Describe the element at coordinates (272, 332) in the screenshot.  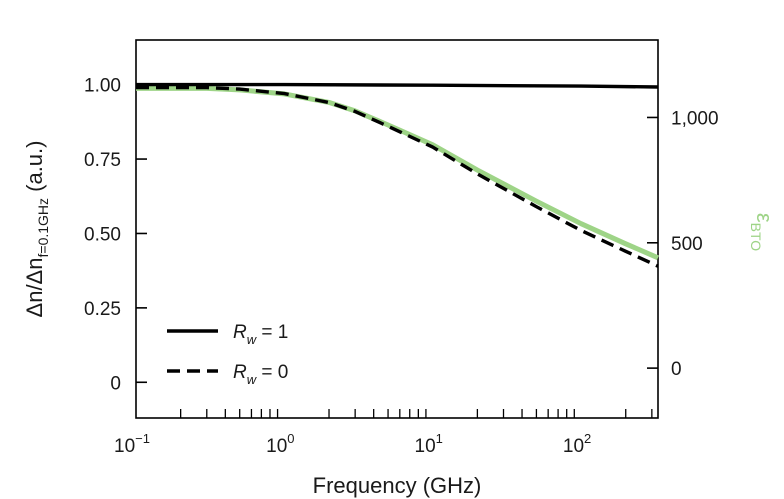
I see `legend-value: = 1` at that location.